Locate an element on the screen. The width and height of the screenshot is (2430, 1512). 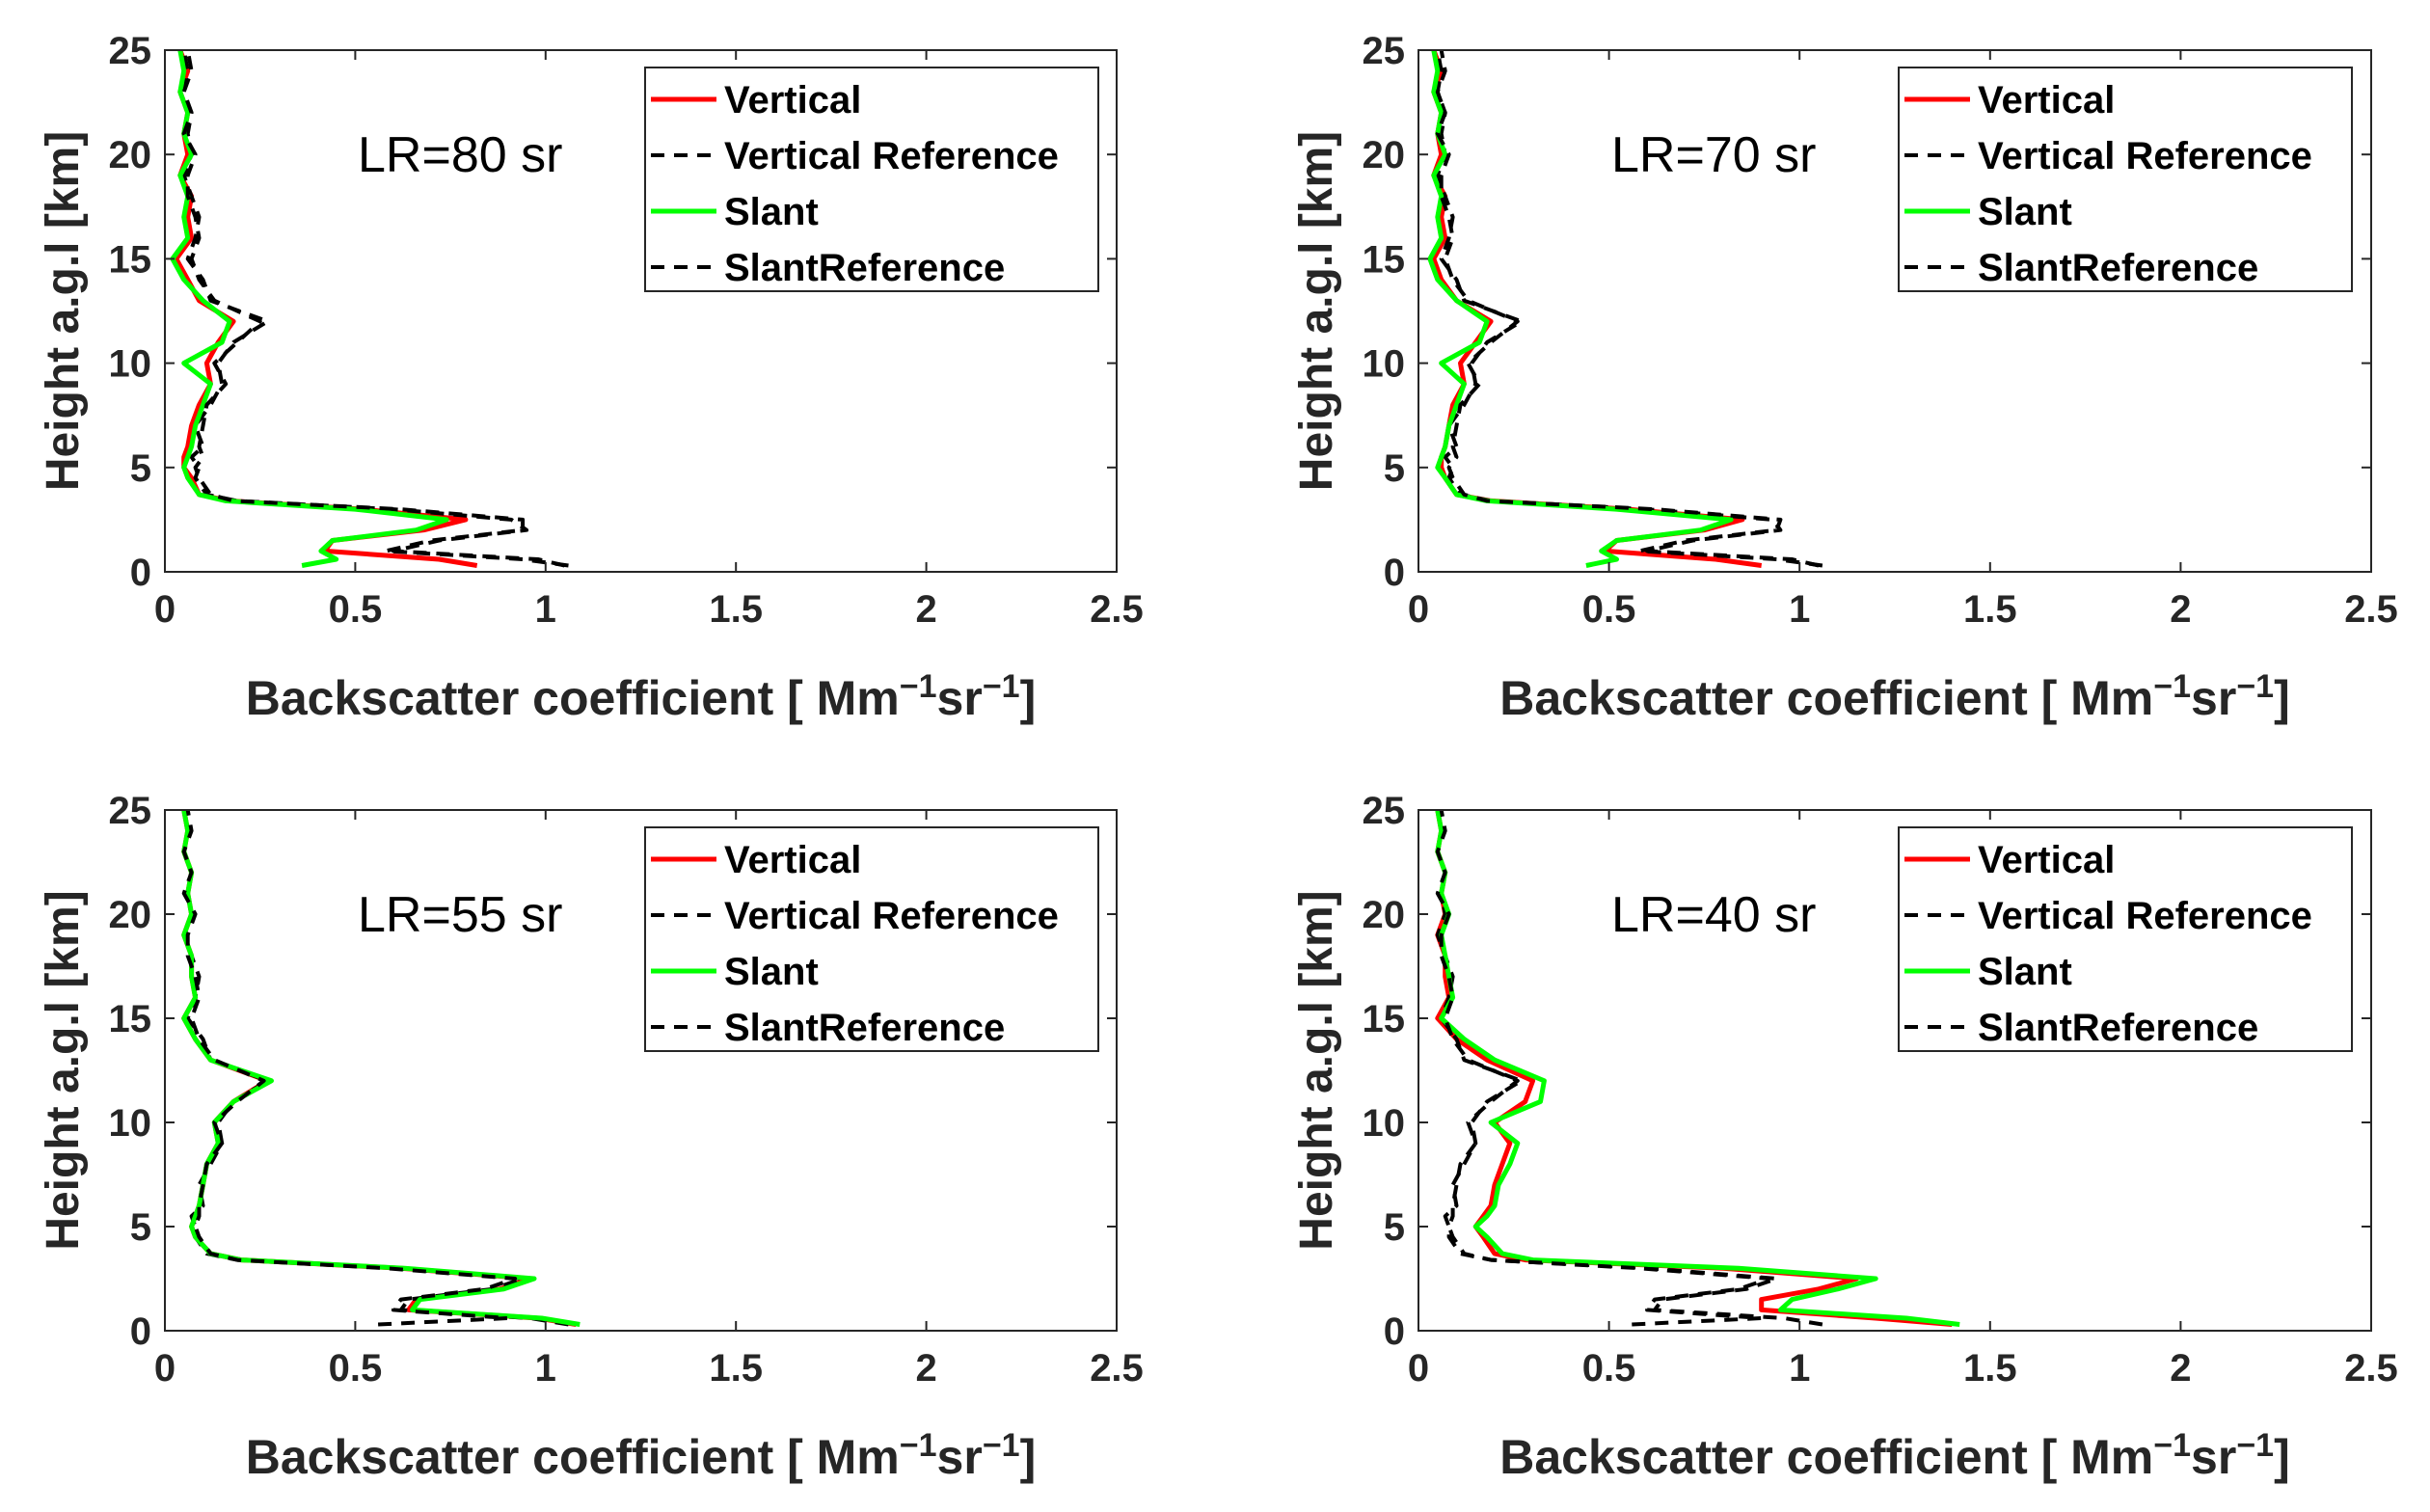
legend-label: SlantReference is located at coordinates (864, 268).